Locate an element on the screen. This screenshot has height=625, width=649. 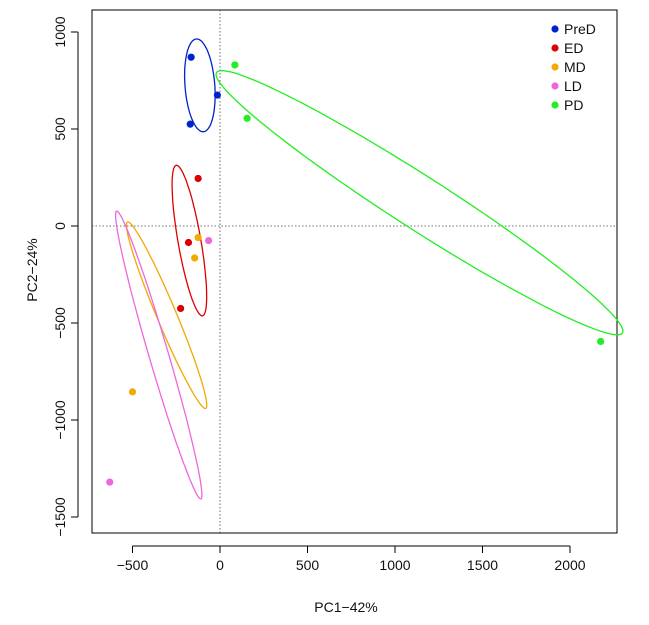
legend-marker-pred is located at coordinates (555, 29).